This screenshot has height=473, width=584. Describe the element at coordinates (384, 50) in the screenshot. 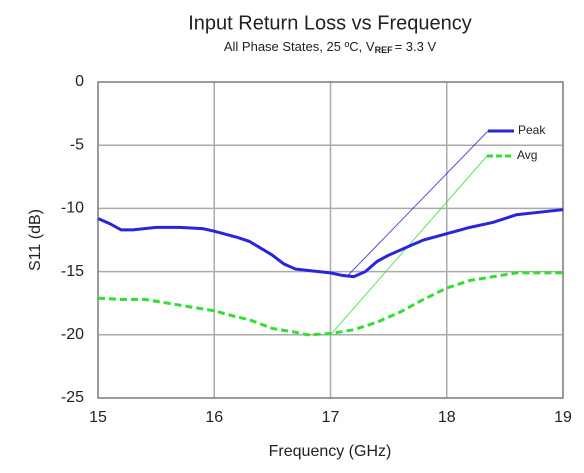

I see `subtitle-subscript: REF` at that location.